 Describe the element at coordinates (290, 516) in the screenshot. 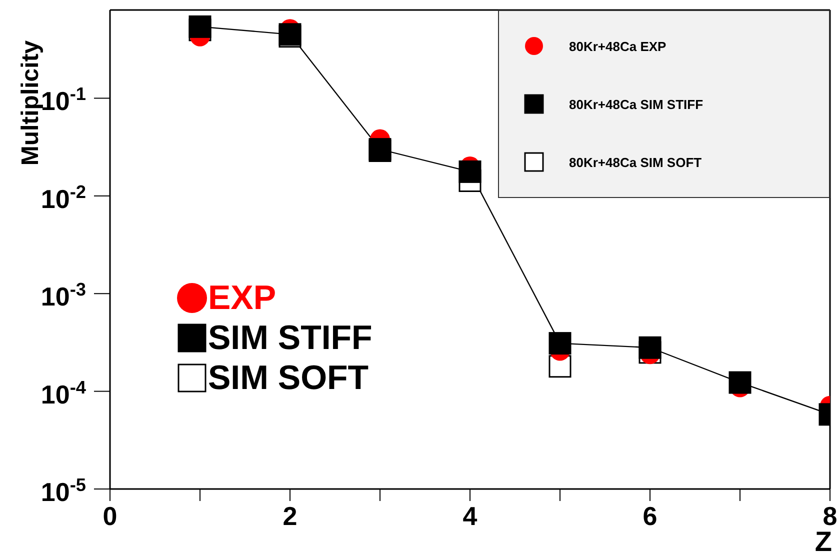

I see `x-tick-label: 2` at that location.